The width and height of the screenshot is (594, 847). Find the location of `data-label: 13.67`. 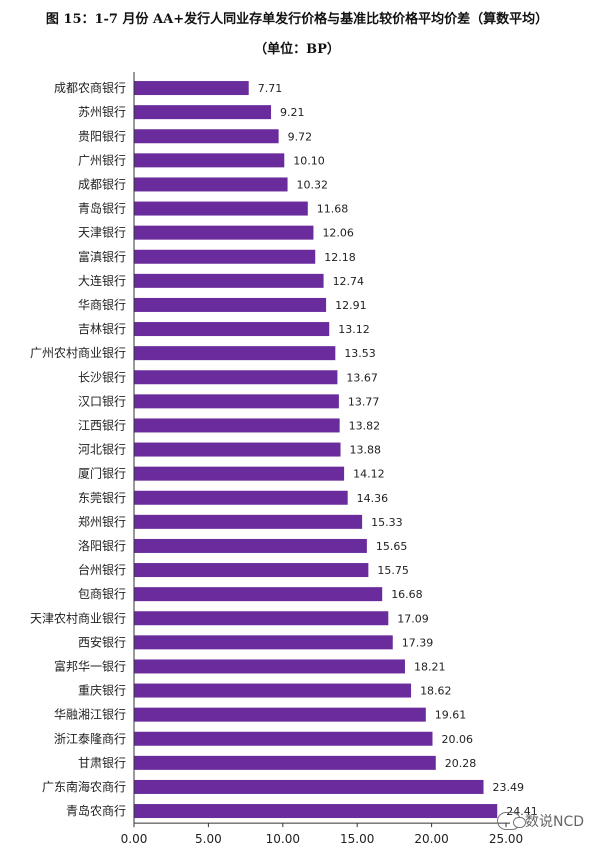

data-label: 13.67 is located at coordinates (362, 377).